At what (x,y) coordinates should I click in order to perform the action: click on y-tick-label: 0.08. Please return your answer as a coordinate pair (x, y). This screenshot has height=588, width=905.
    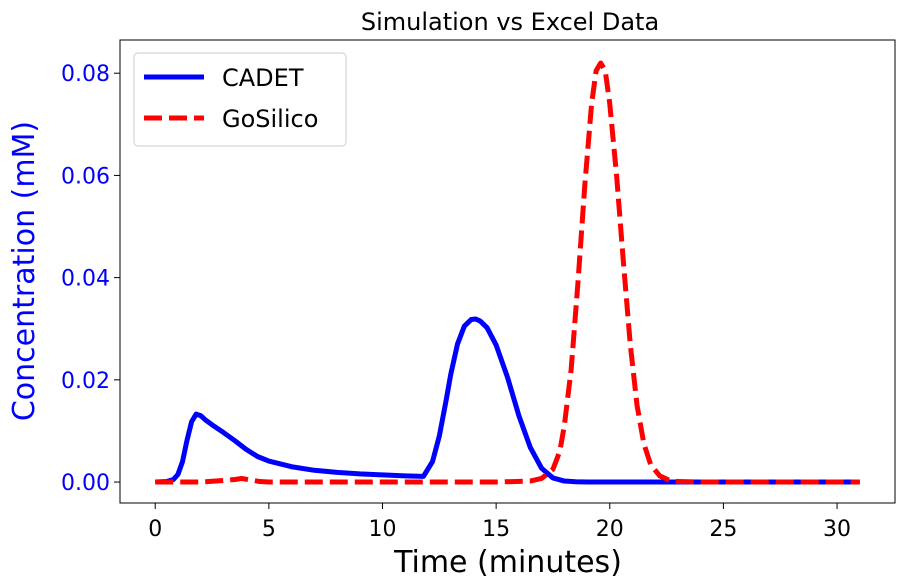
    Looking at the image, I should click on (85, 74).